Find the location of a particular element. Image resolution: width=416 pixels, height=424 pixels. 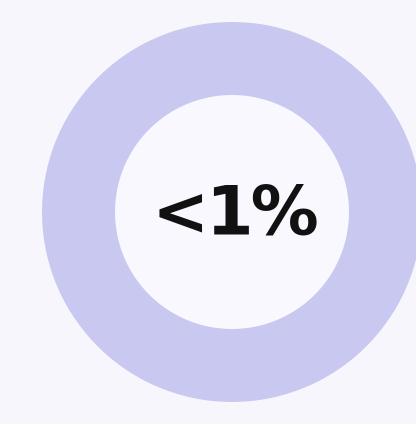

center-label: <1% is located at coordinates (234, 212).